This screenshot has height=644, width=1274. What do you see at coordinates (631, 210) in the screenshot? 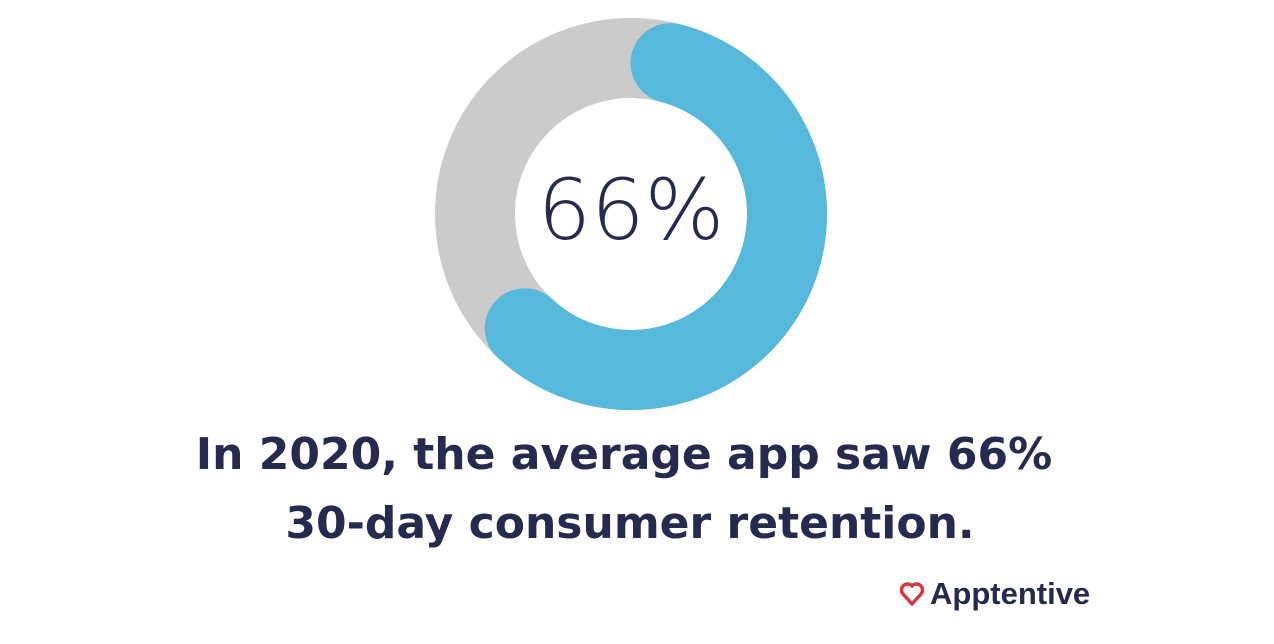
I see `center-label: 66%` at bounding box center [631, 210].